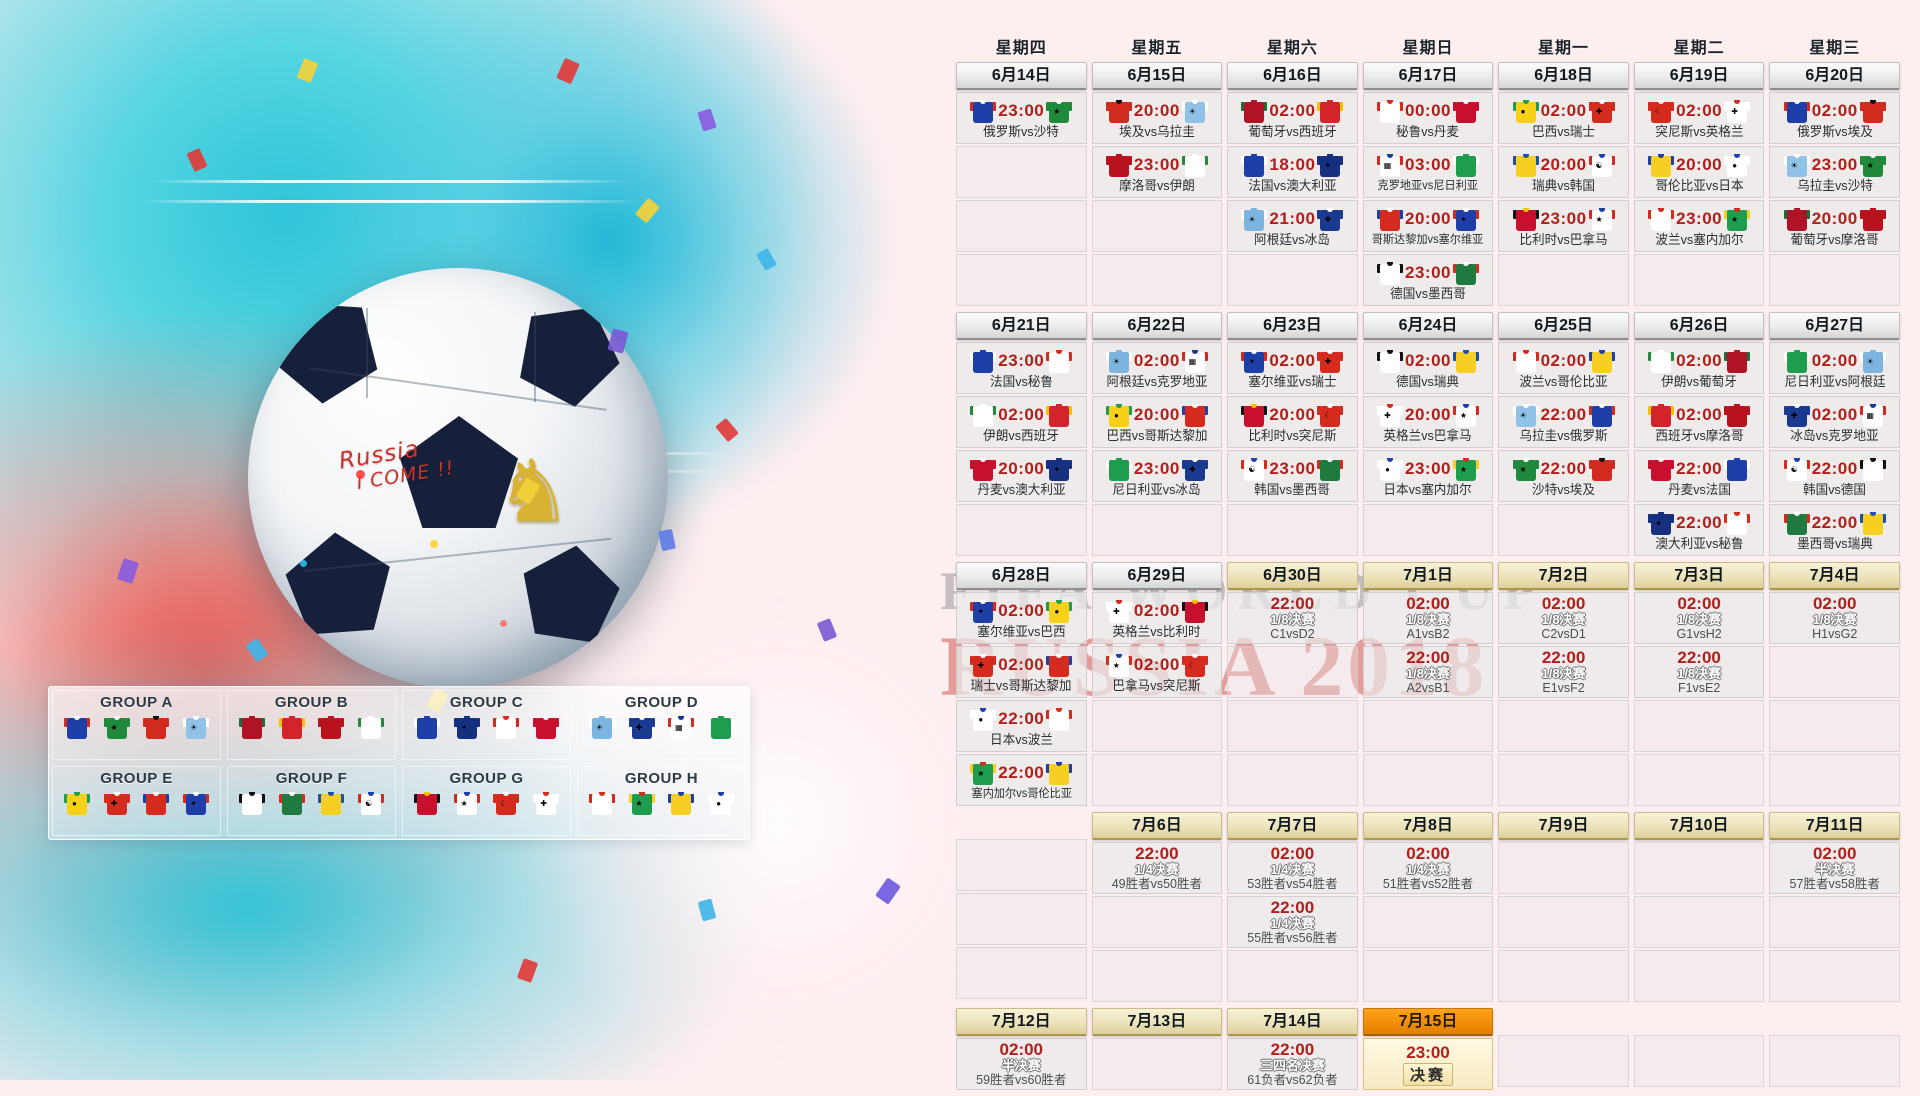 The width and height of the screenshot is (1920, 1096). What do you see at coordinates (1292, 172) in the screenshot?
I see `group-match-card: 18:00 ✦ 法国vs澳大利亚` at bounding box center [1292, 172].